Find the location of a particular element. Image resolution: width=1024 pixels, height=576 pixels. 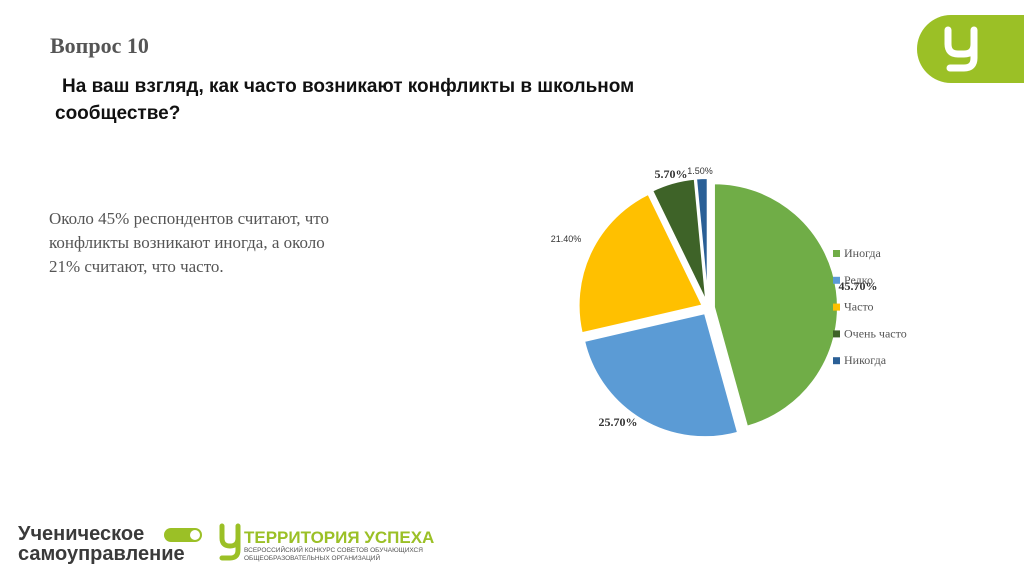

legend-label: Иногда is located at coordinates (863, 253).